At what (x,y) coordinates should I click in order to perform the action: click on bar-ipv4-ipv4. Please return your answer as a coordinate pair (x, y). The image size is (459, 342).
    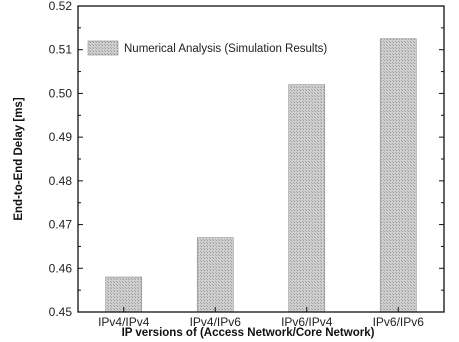
    Looking at the image, I should click on (124, 294).